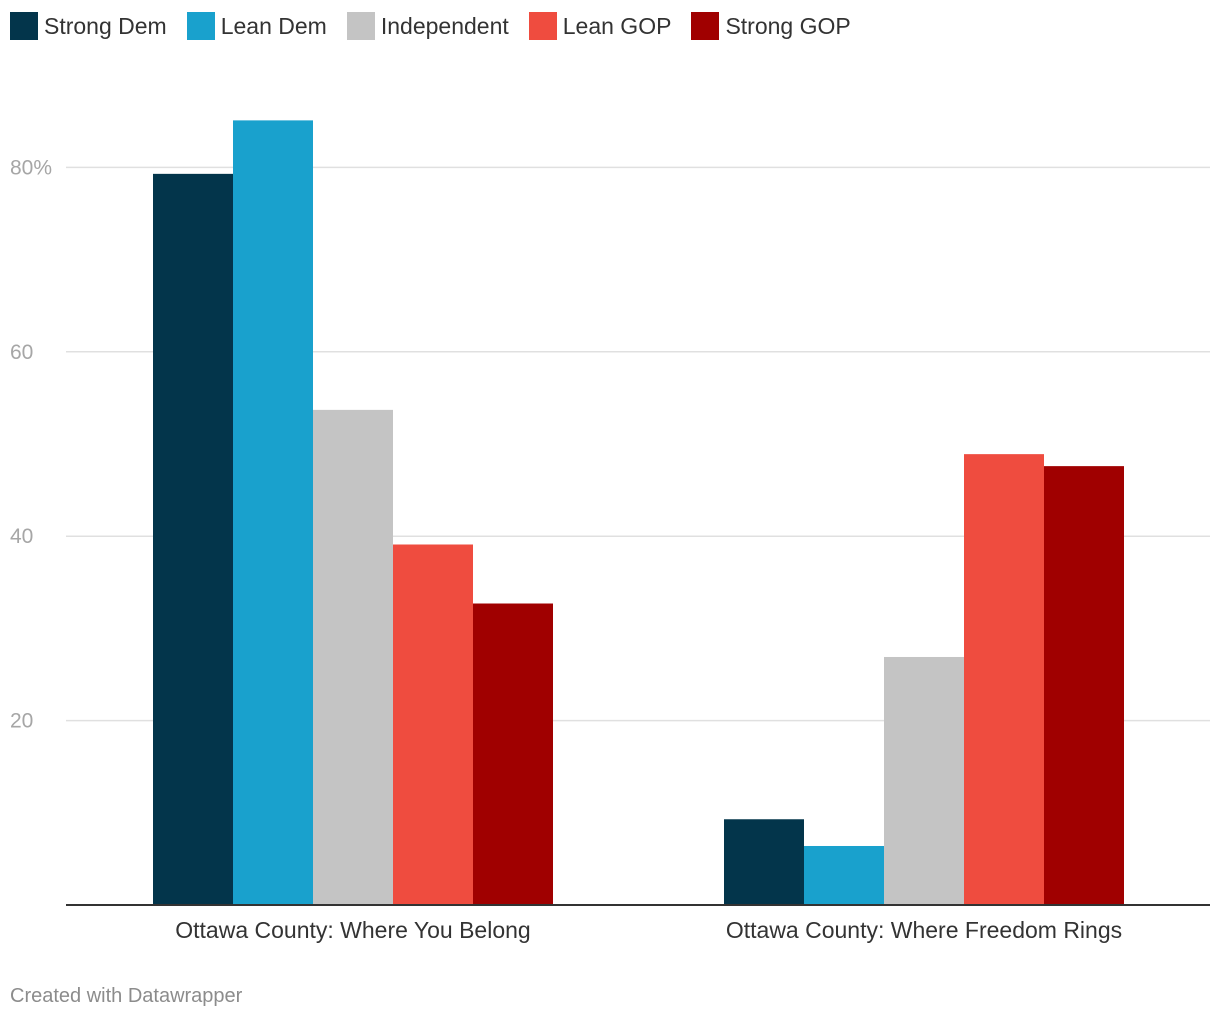  What do you see at coordinates (31, 167) in the screenshot?
I see `y-tick-label-80: 80%` at bounding box center [31, 167].